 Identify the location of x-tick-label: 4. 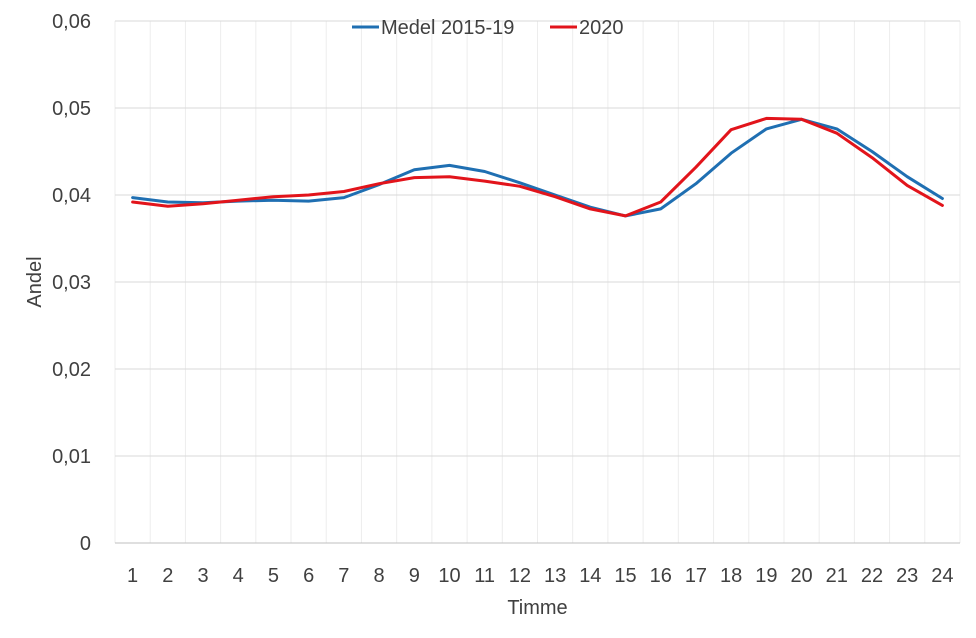
(238, 576).